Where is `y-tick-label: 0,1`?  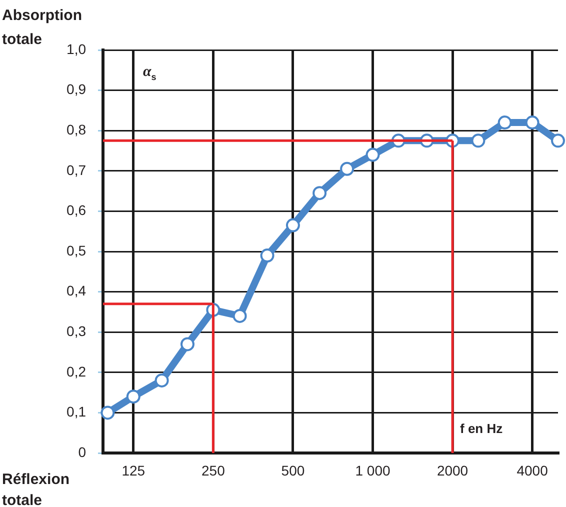 y-tick-label: 0,1 is located at coordinates (76, 412).